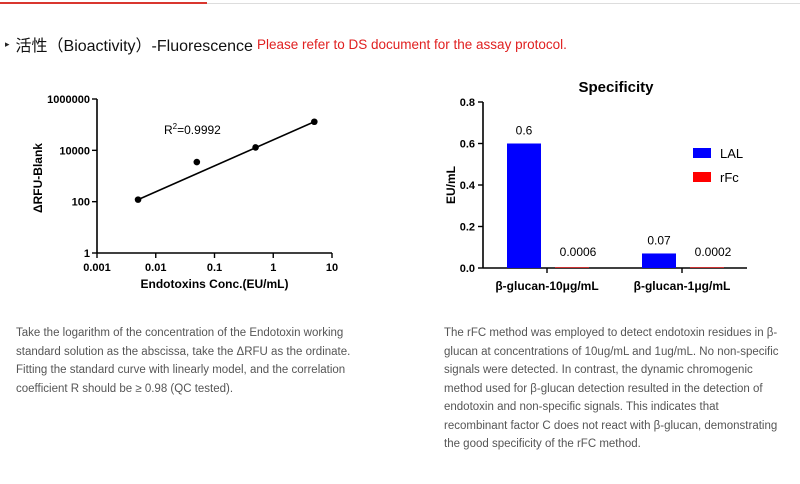  Describe the element at coordinates (7, 43) in the screenshot. I see `triangle-marker-icon: ▸` at that location.